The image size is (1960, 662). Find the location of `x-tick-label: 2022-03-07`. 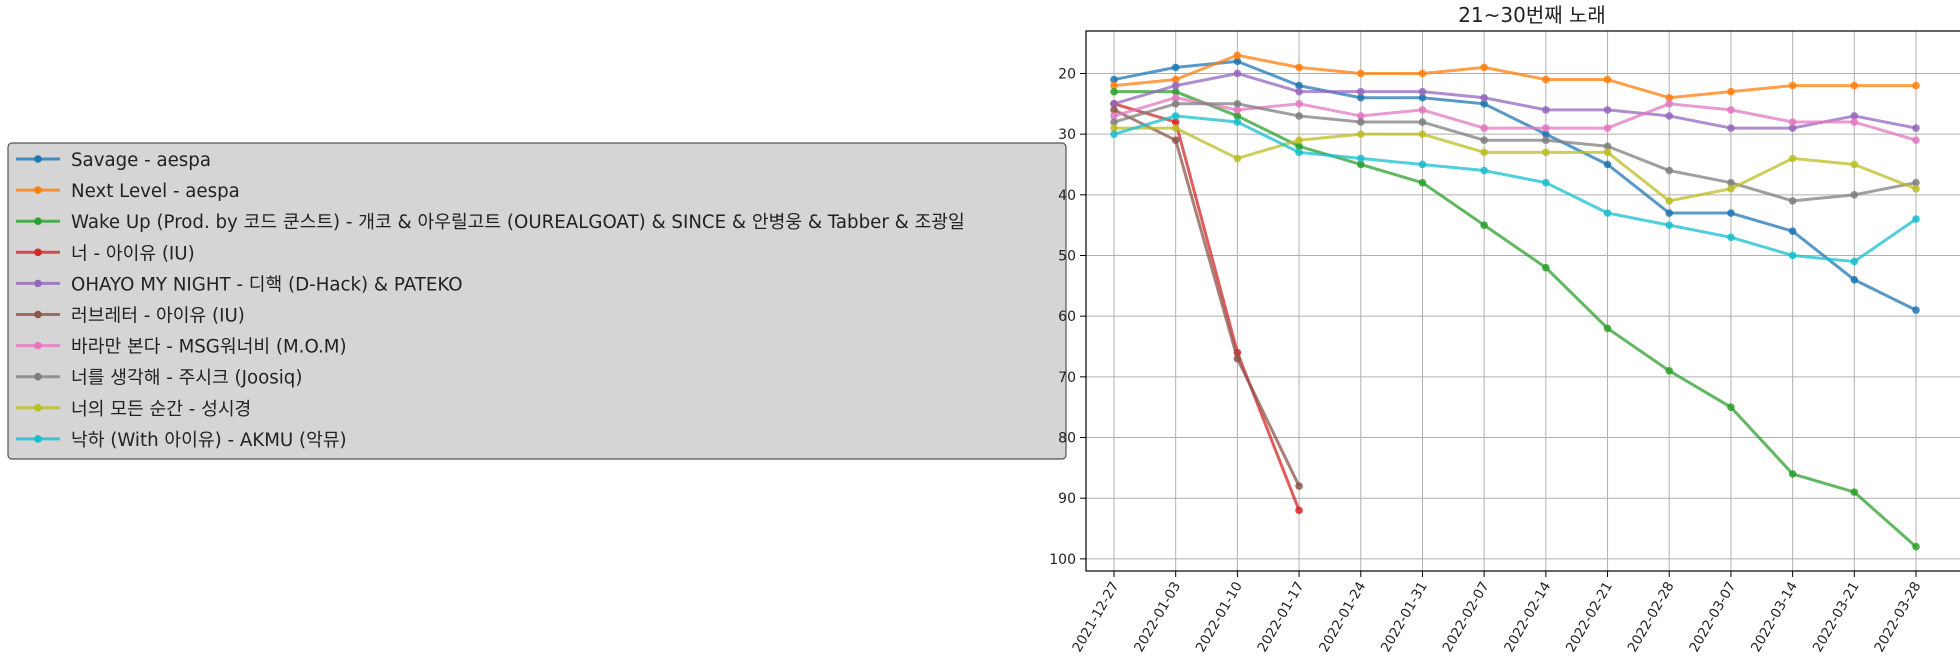

x-tick-label: 2022-03-07 is located at coordinates (1712, 617).